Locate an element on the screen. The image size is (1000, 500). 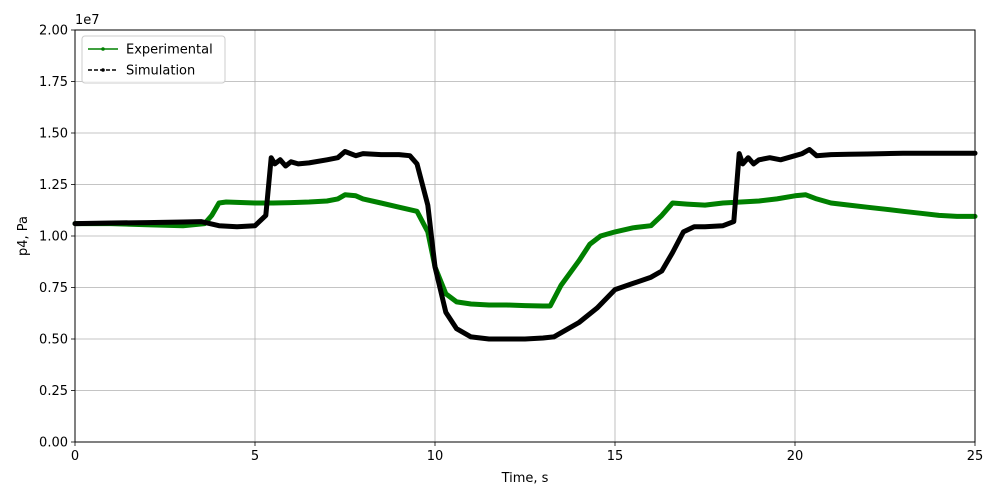
legend-label: Experimental is located at coordinates (169, 50).